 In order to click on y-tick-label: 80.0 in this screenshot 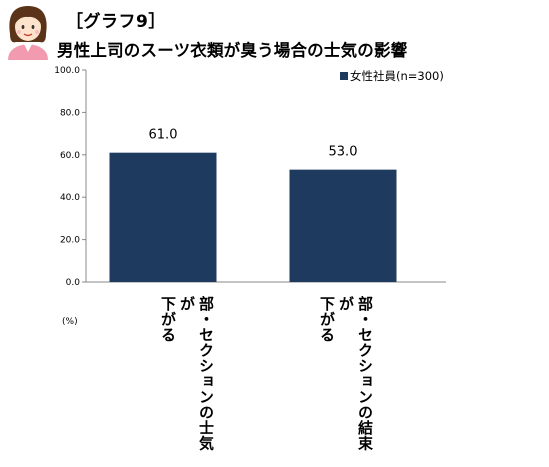, I will do `click(70, 113)`.